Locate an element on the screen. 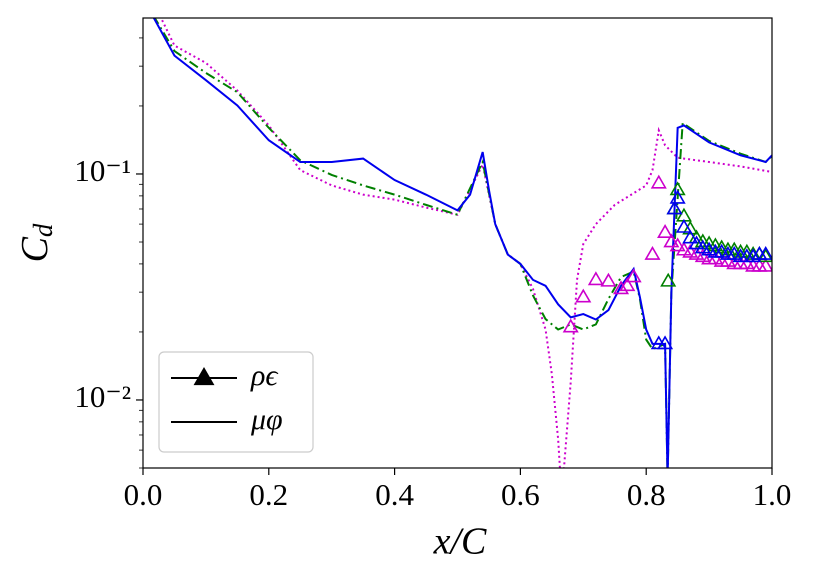 The height and width of the screenshot is (581, 814). y-axis-label: Cd is located at coordinates (36, 242).